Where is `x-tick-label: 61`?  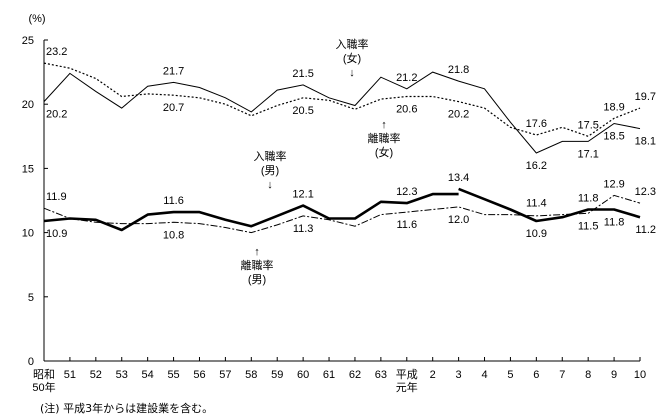
x-tick-label: 61 is located at coordinates (329, 375).